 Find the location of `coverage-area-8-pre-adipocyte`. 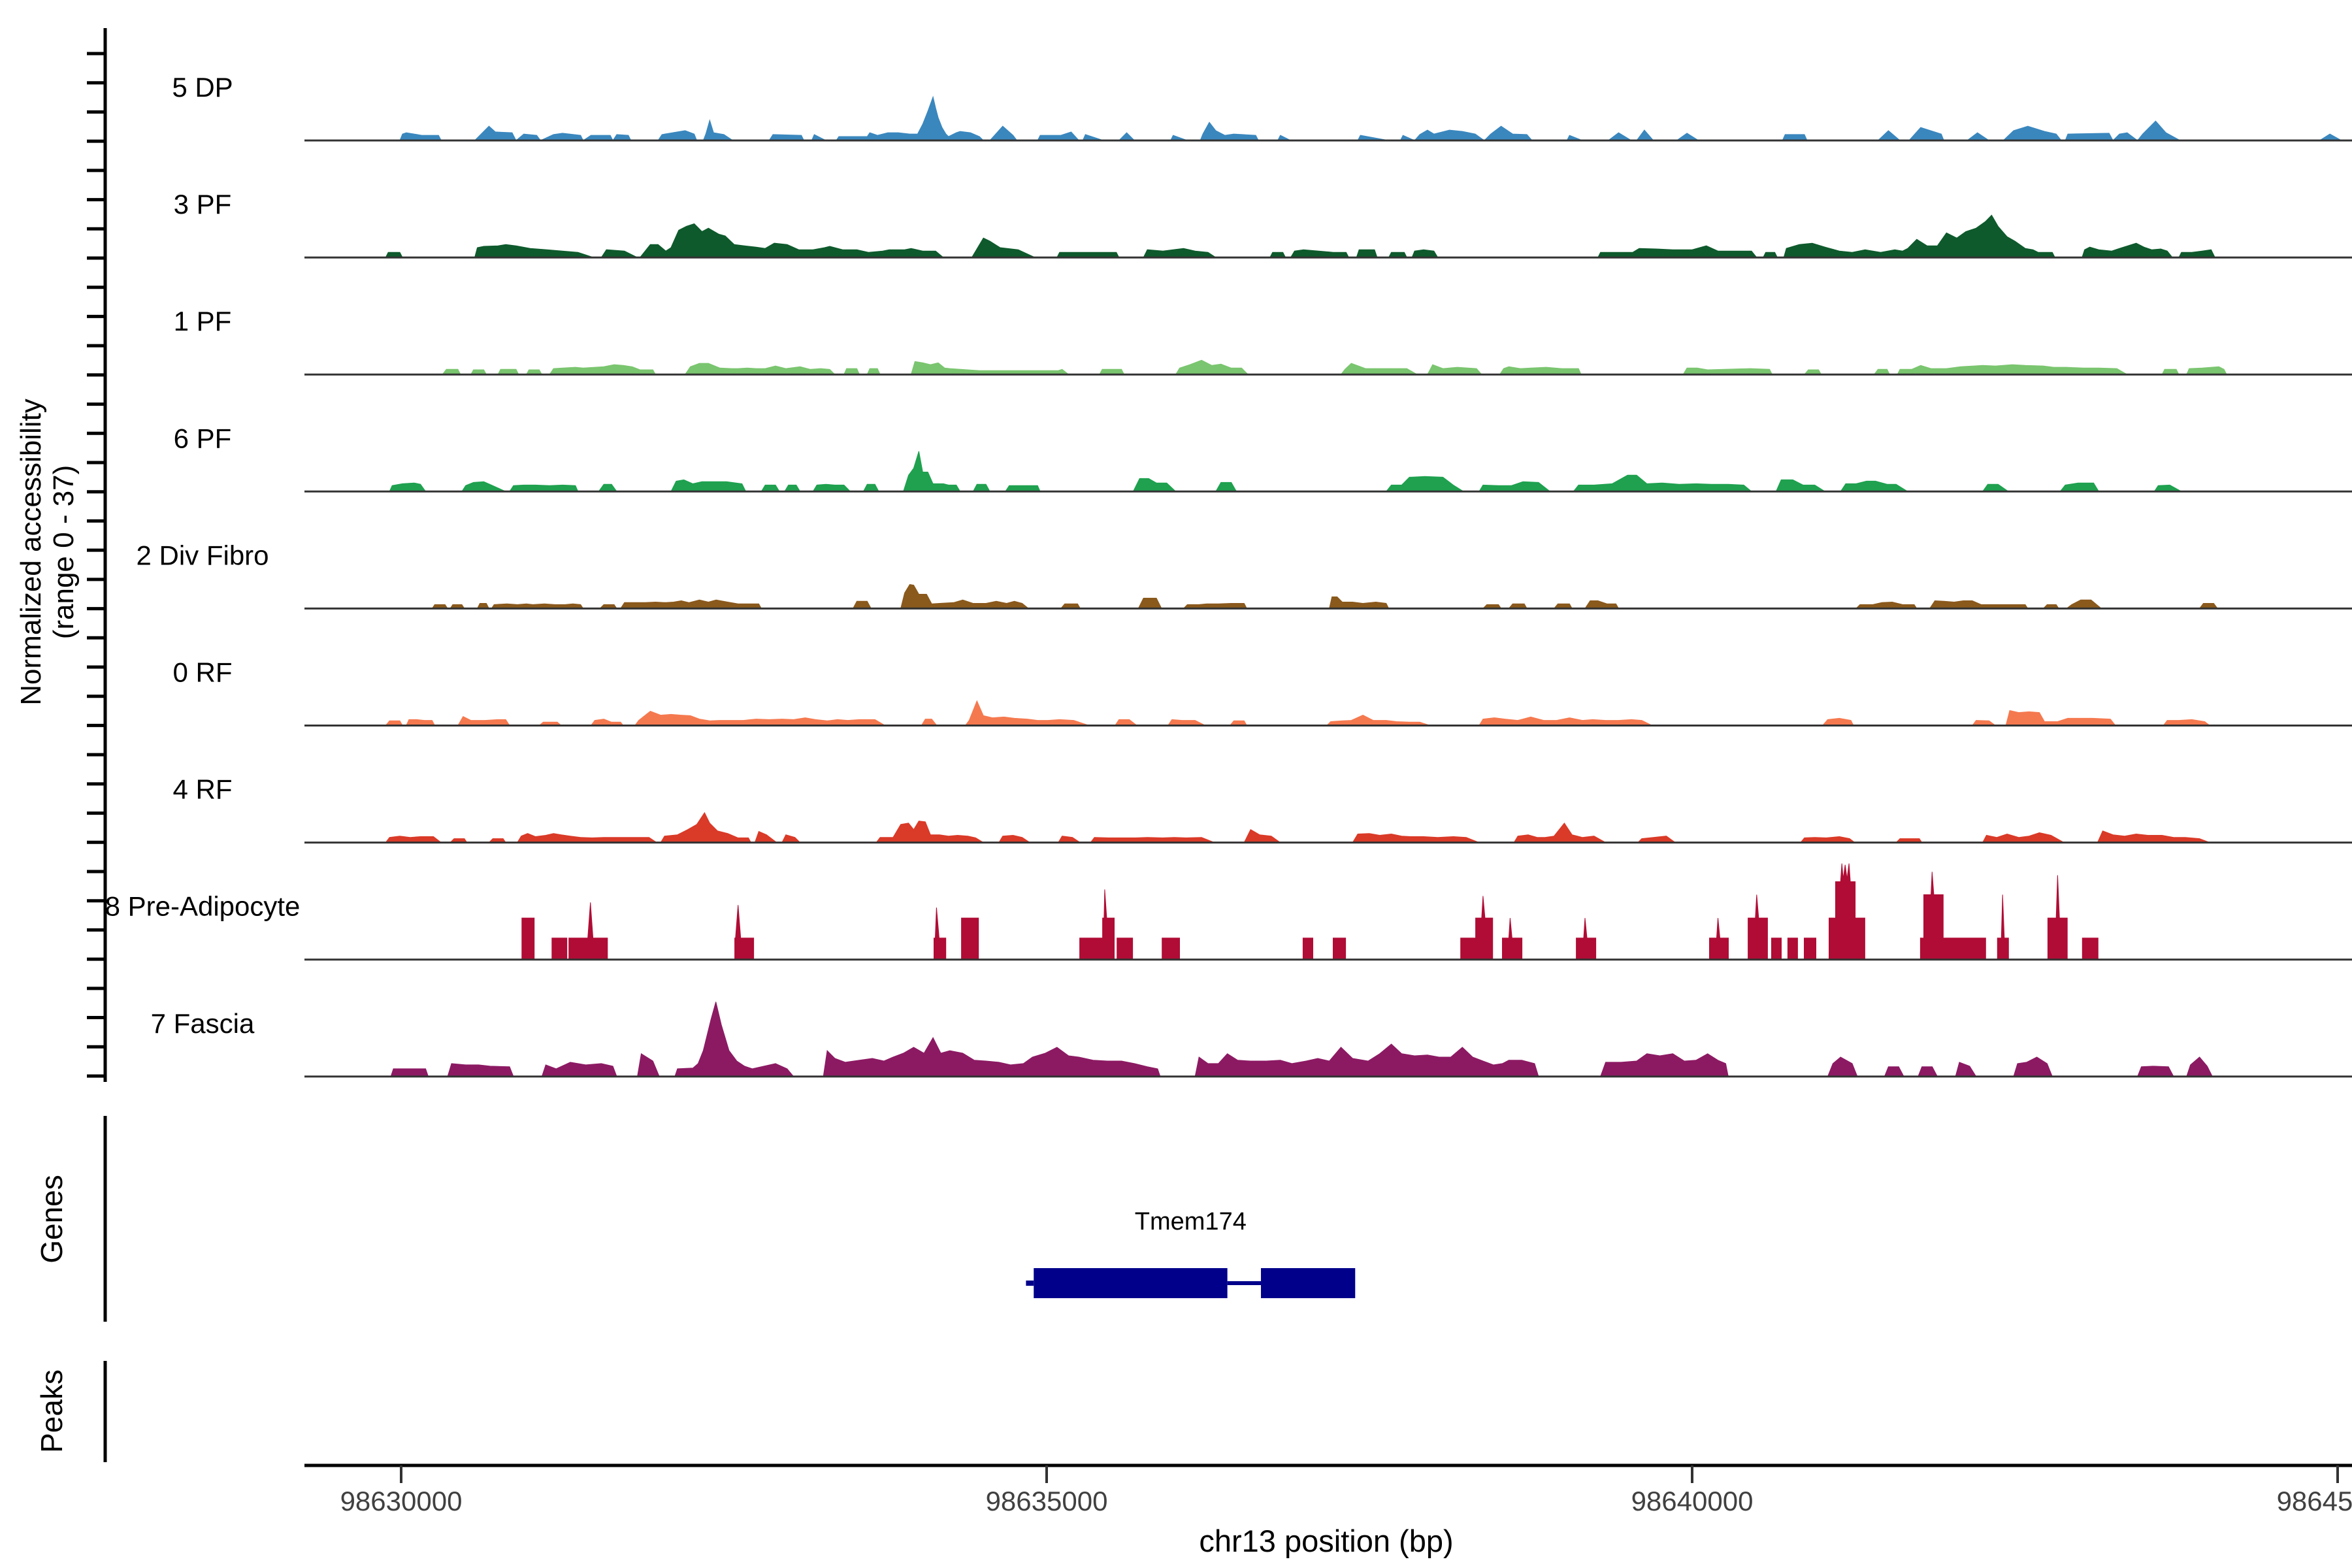

coverage-area-8-pre-adipocyte is located at coordinates (1310, 911).